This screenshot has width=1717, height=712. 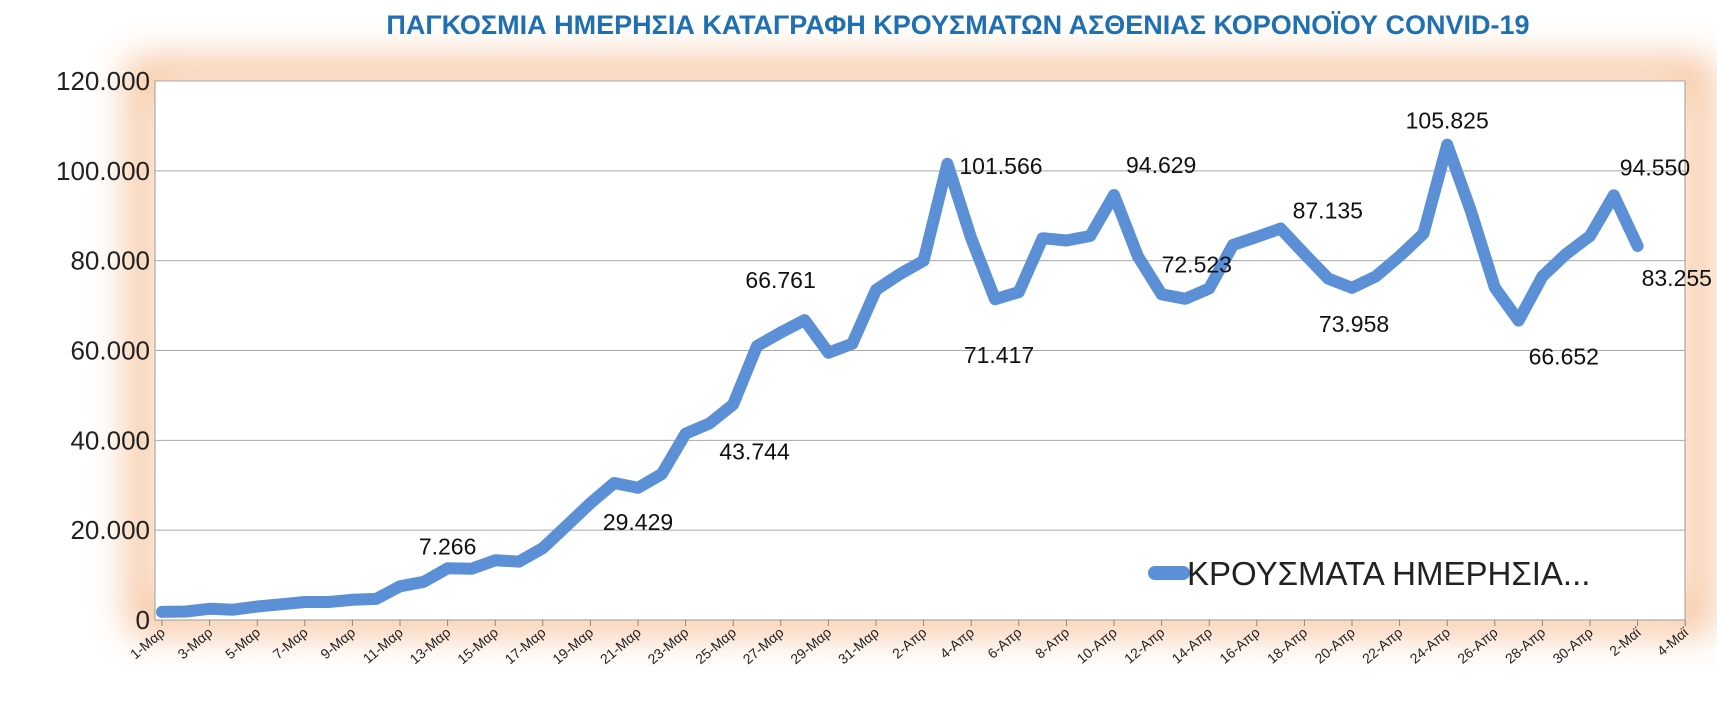 I want to click on data-label: 105.825, so click(x=1447, y=121).